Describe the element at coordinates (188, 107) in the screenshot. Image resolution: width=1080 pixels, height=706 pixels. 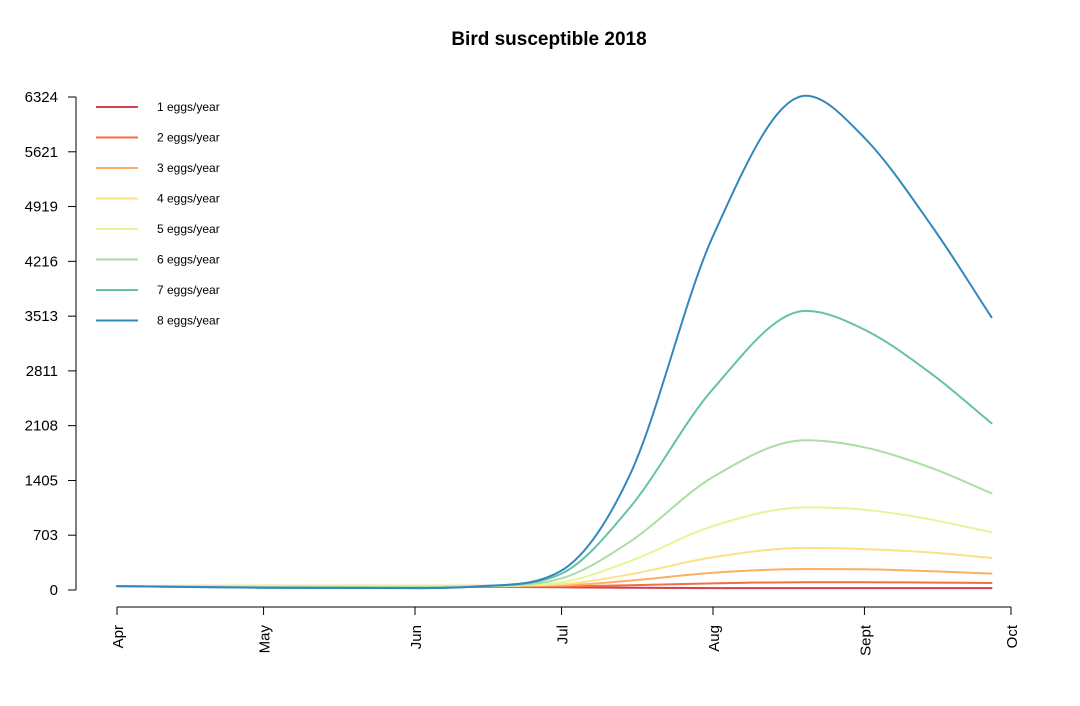
I see `legend-label-1: 1 eggs/year` at that location.